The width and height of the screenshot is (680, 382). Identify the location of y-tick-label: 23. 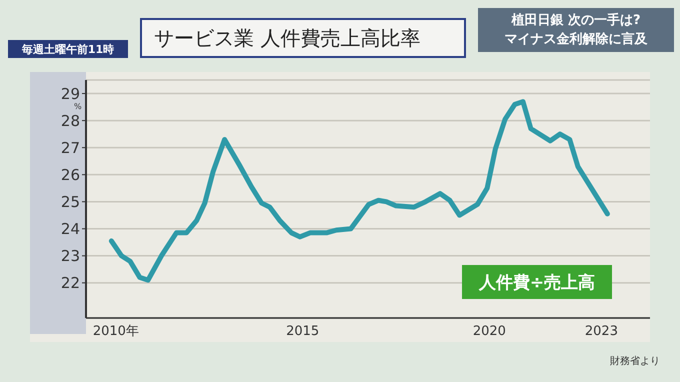
(70, 256).